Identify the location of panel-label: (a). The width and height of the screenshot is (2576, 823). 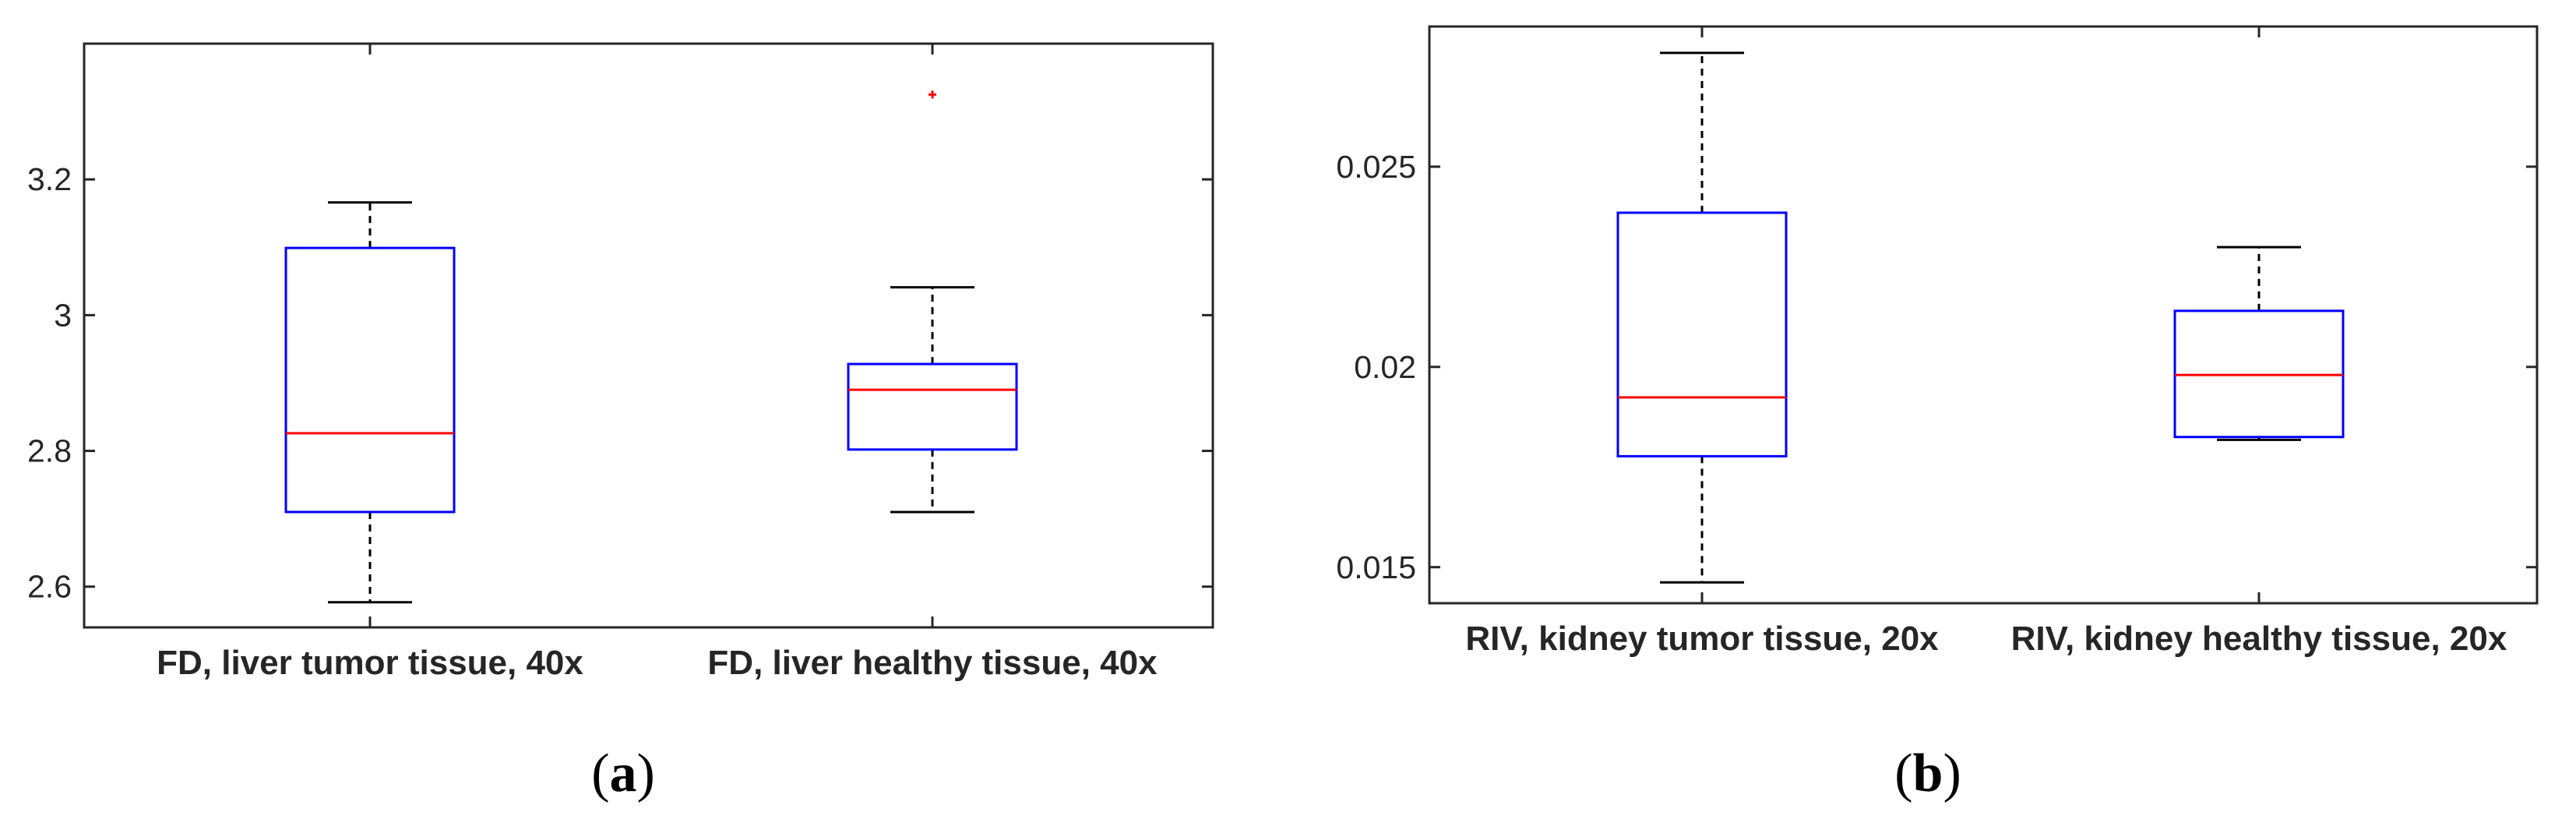
(623, 774).